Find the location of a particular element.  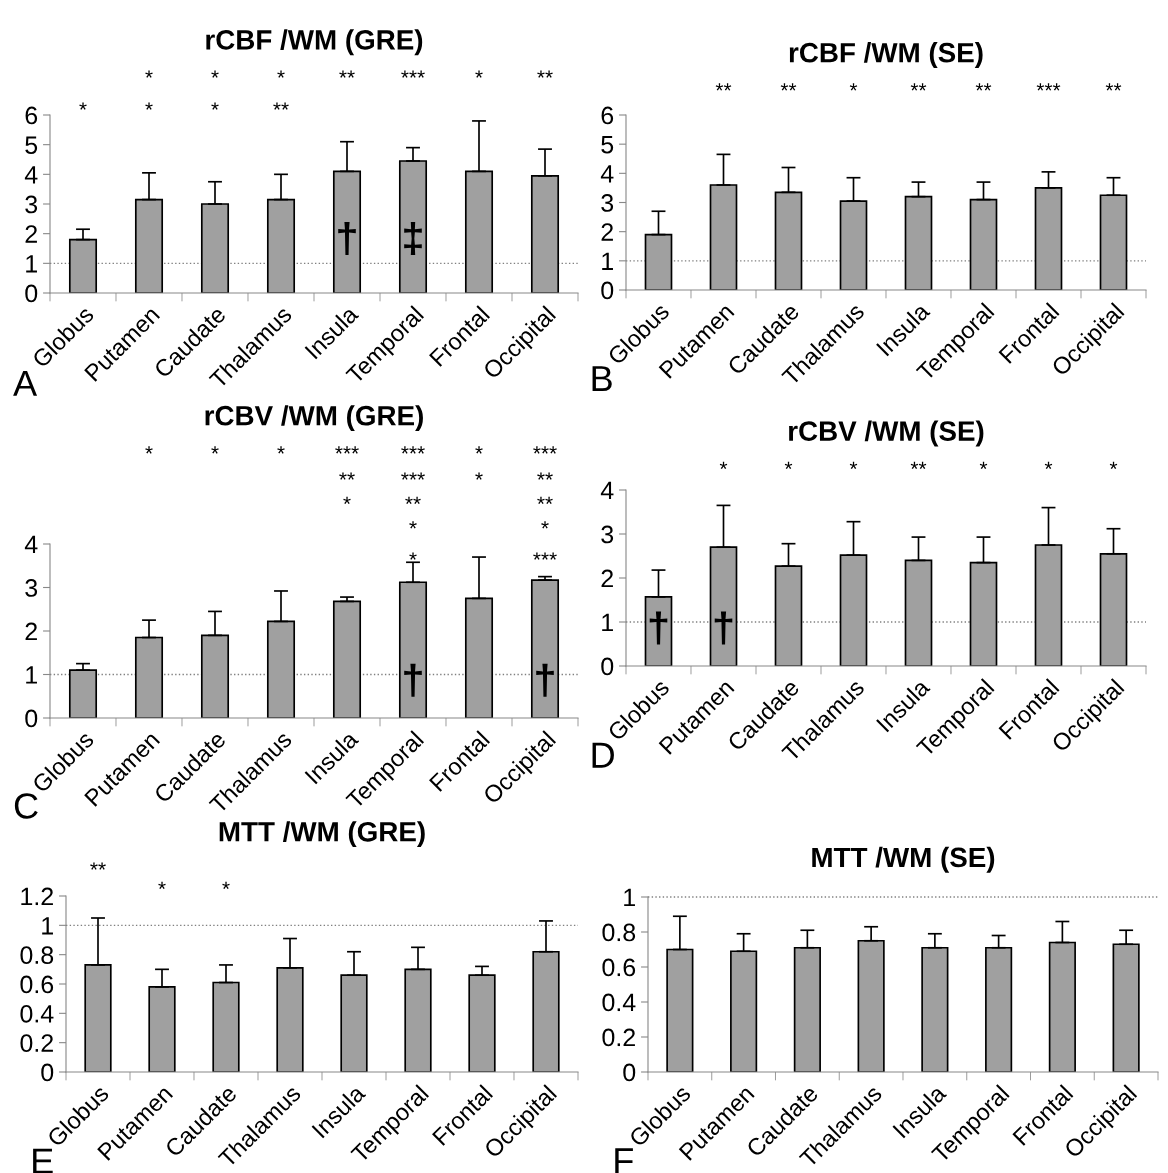

chart-title: MTT /WM (SE) is located at coordinates (903, 859).